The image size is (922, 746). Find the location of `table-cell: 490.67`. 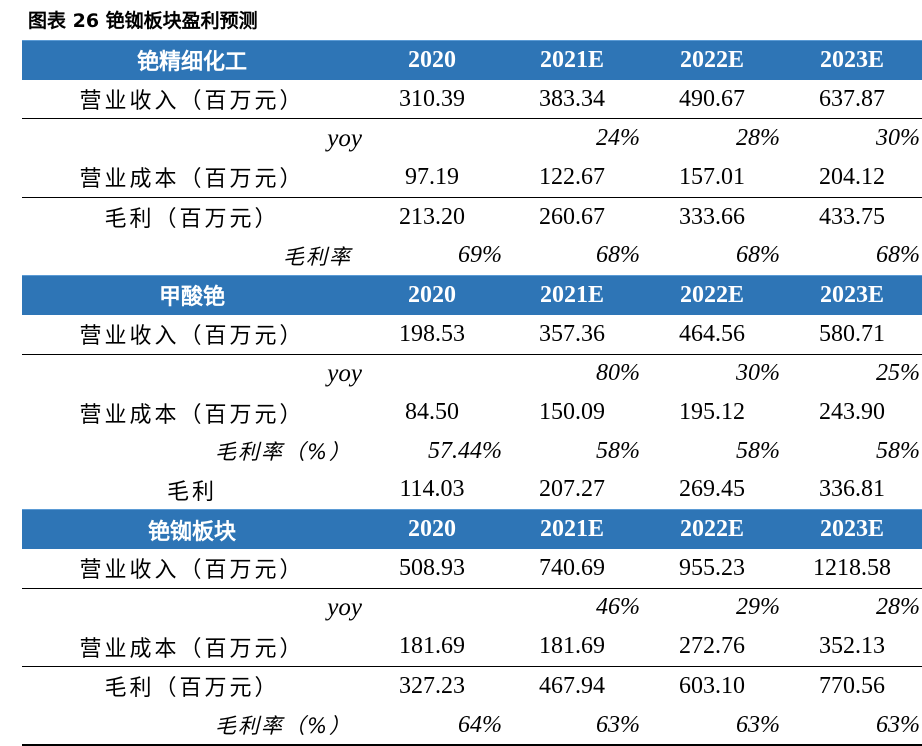

table-cell: 490.67 is located at coordinates (712, 98).